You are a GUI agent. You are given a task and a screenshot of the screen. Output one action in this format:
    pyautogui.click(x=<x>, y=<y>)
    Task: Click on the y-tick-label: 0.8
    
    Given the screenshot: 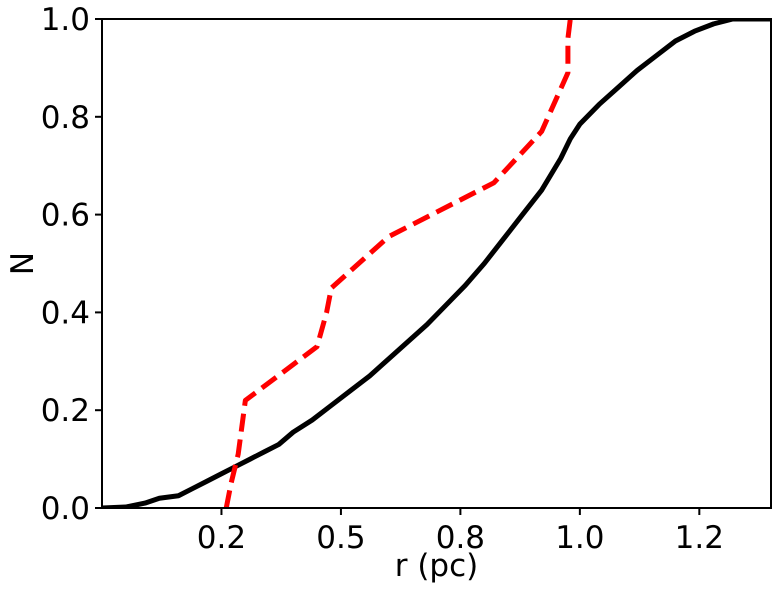 What is the action you would take?
    pyautogui.click(x=65, y=118)
    